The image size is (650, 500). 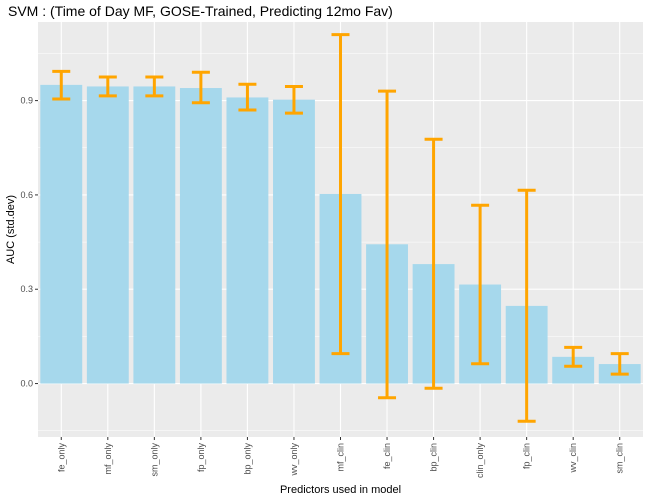 What do you see at coordinates (480, 284) in the screenshot?
I see `errorbar-clin_only` at bounding box center [480, 284].